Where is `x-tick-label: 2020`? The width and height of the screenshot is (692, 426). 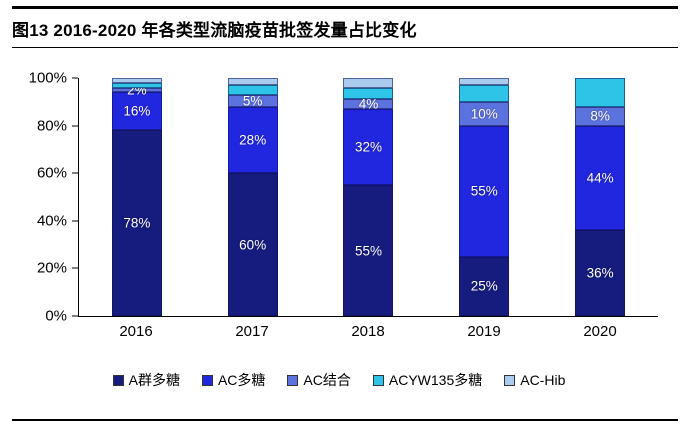 x-tick-label: 2020 is located at coordinates (600, 331).